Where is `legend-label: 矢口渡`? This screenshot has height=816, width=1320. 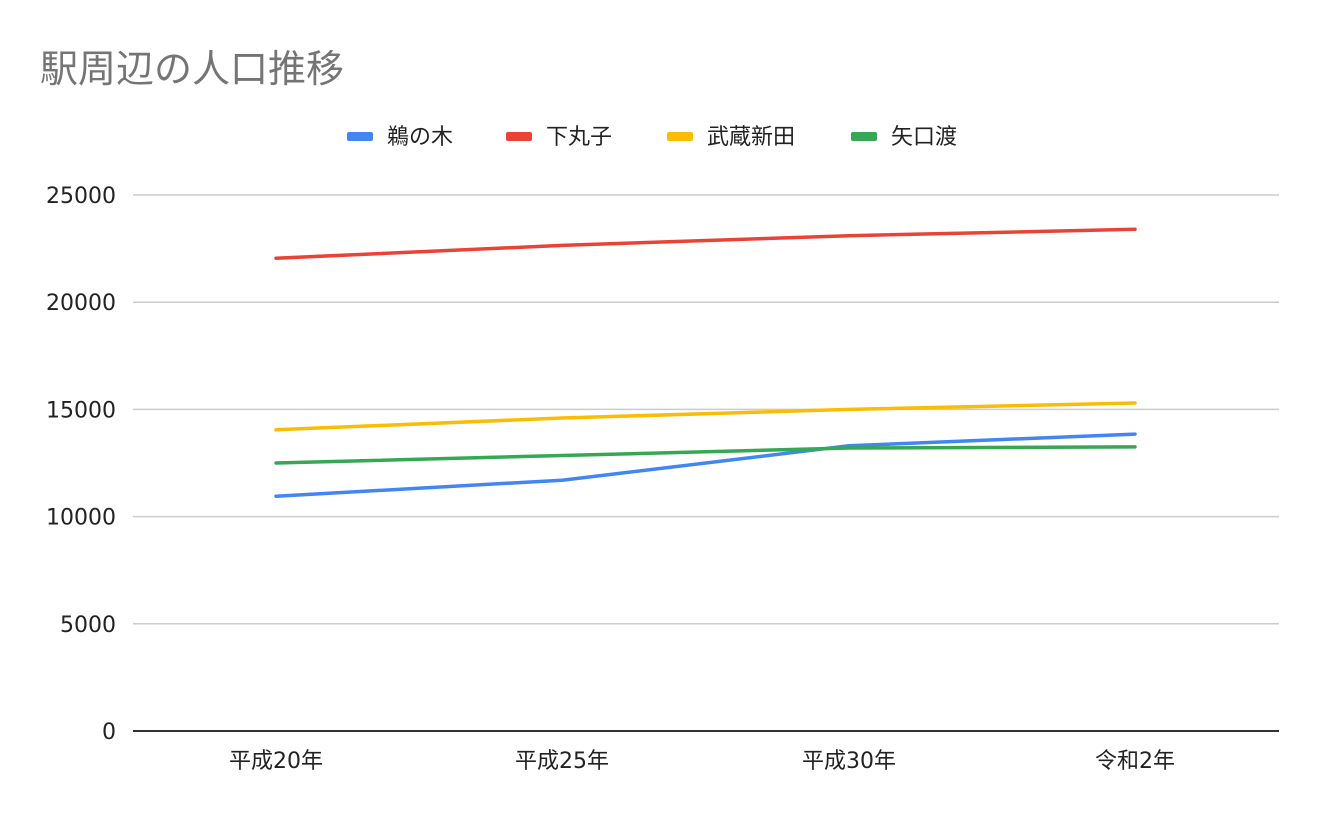
legend-label: 矢口渡 is located at coordinates (924, 137).